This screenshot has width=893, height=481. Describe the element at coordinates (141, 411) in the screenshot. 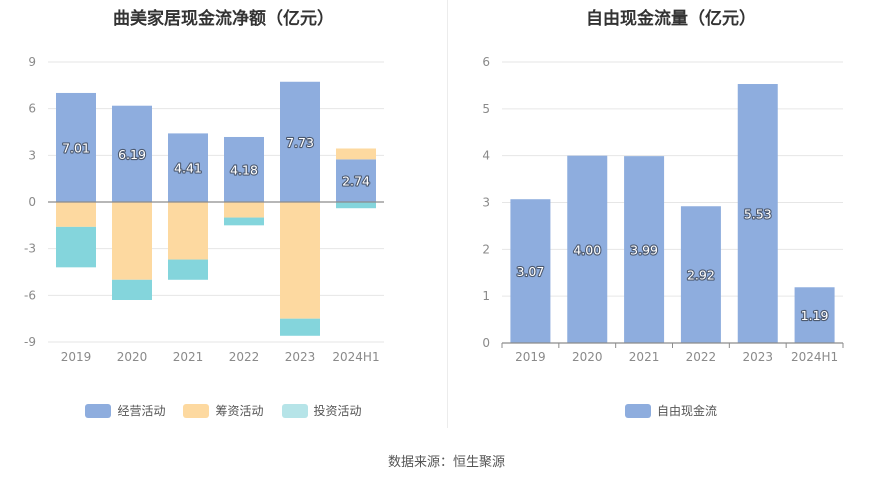

I see `legend-label-operating: 经营活动` at that location.